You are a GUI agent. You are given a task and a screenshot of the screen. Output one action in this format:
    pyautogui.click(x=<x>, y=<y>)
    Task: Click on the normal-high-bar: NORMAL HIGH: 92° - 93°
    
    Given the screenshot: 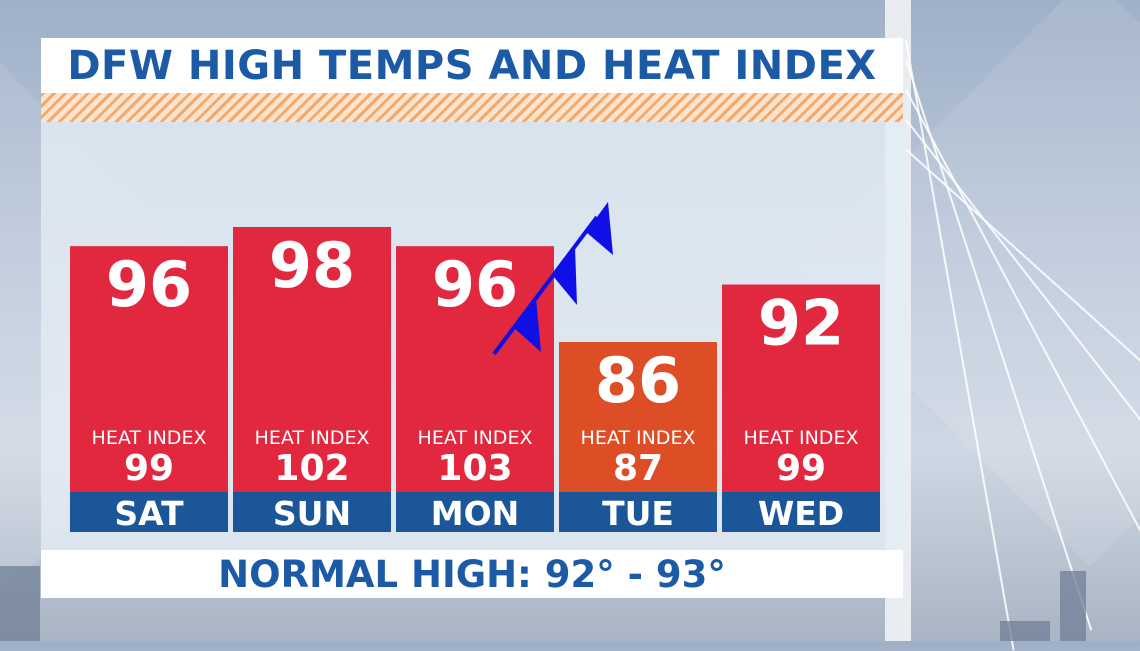 What is the action you would take?
    pyautogui.click(x=472, y=574)
    